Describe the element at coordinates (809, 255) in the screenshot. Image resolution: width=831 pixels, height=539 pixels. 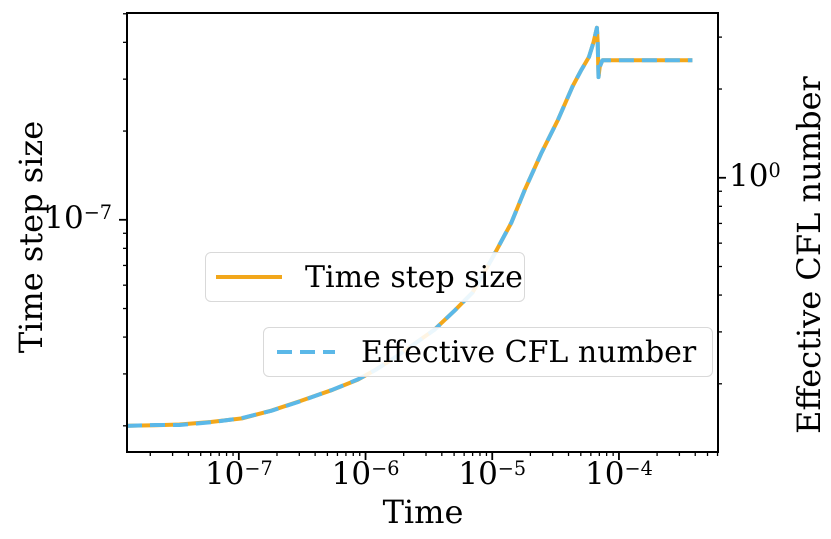
I see `y-axis-label-right: Effective CFL number` at that location.